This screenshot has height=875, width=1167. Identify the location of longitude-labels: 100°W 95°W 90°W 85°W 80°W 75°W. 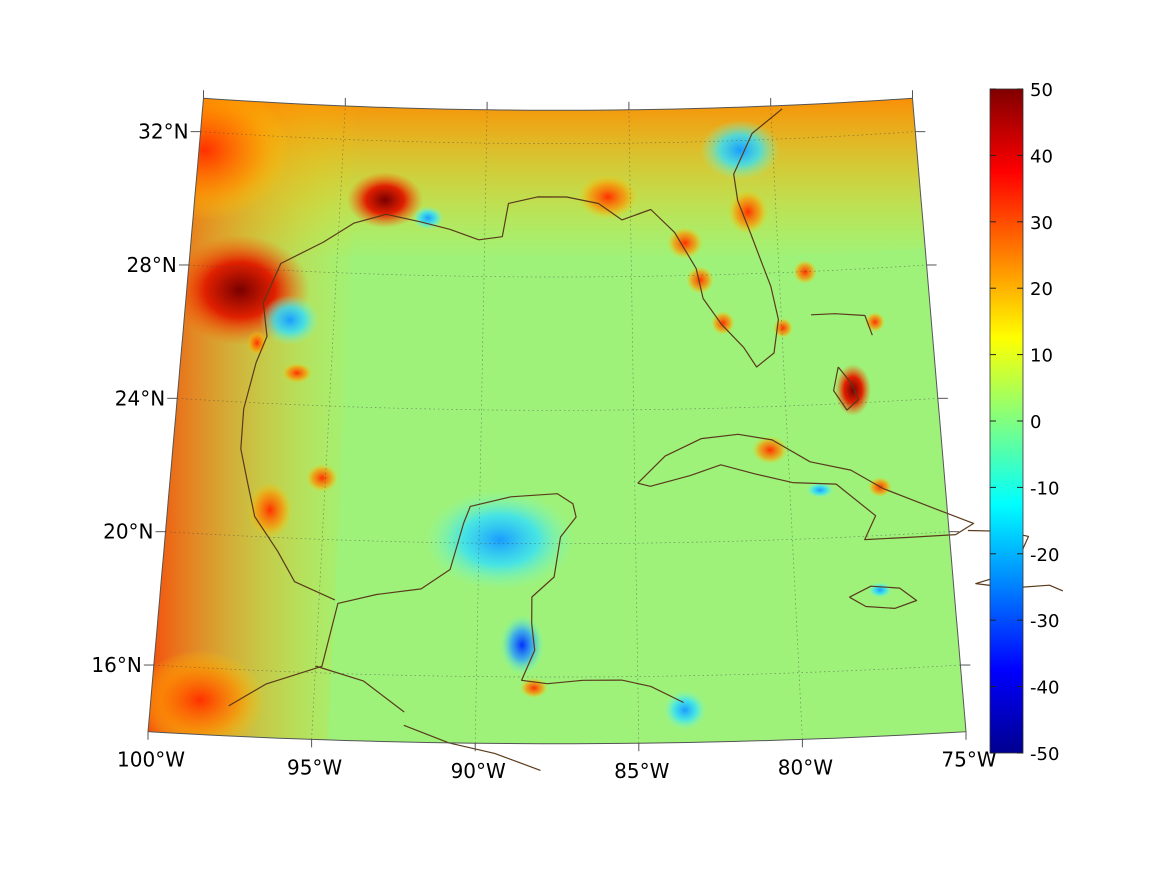
(557, 766).